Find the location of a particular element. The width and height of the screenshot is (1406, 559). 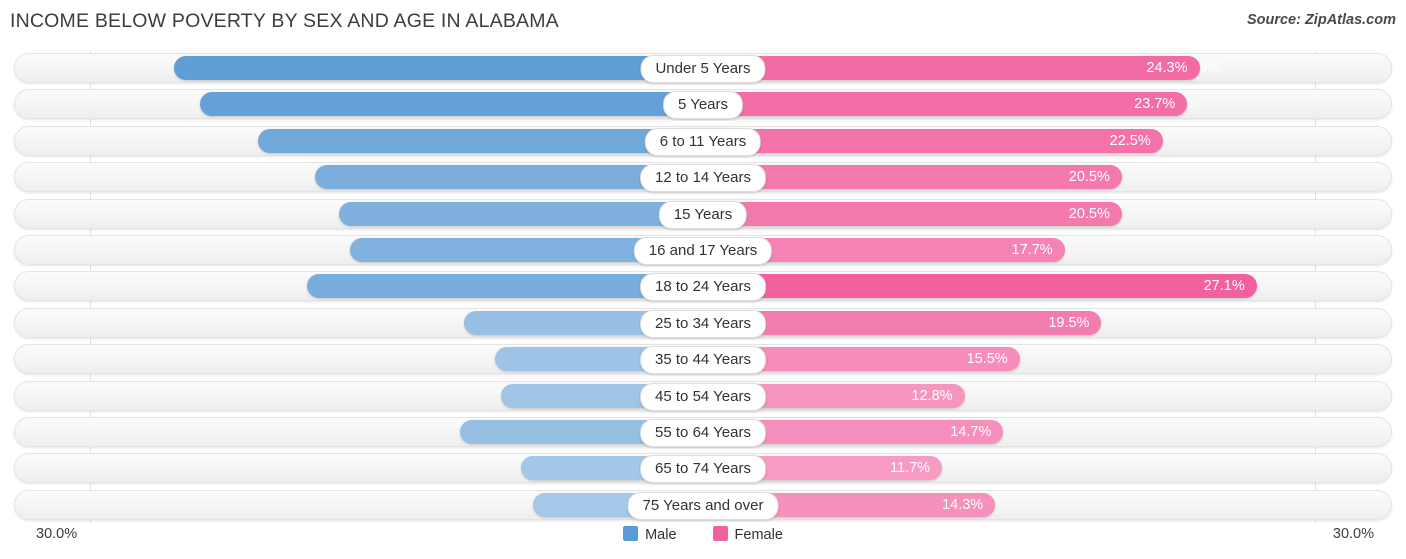

female-value-label: 22.5% is located at coordinates (1130, 140).